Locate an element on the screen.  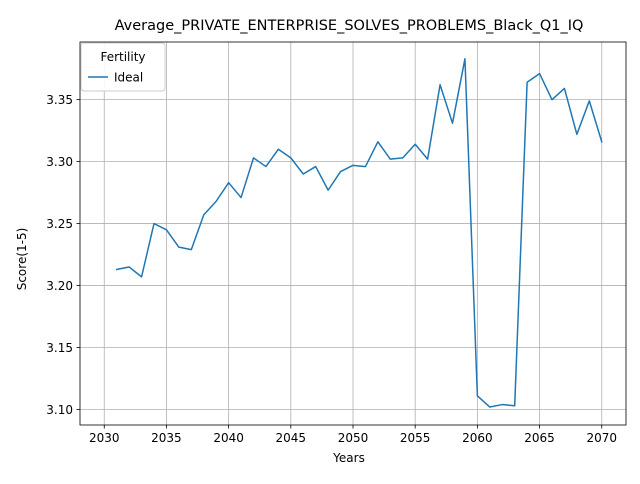
x-tick-label: 2035 is located at coordinates (166, 438).